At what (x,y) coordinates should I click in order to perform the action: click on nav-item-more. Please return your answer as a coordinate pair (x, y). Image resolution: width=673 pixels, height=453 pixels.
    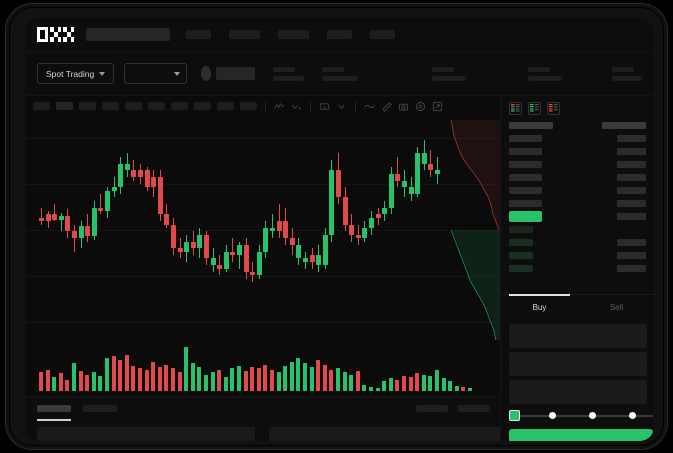
    Looking at the image, I should click on (382, 34).